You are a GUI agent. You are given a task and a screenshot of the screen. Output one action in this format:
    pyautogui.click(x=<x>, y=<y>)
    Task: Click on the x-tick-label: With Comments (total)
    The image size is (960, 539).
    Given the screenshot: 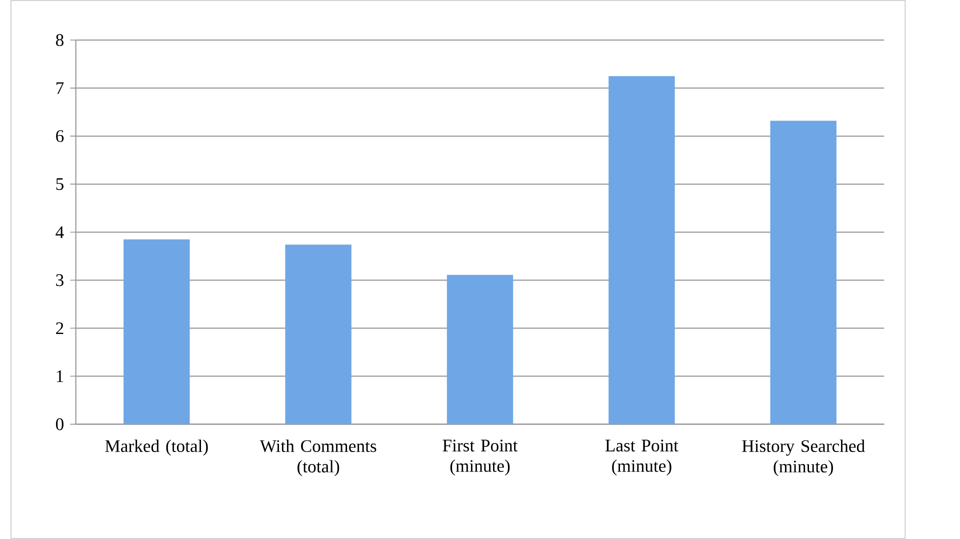 What is the action you would take?
    pyautogui.click(x=318, y=458)
    